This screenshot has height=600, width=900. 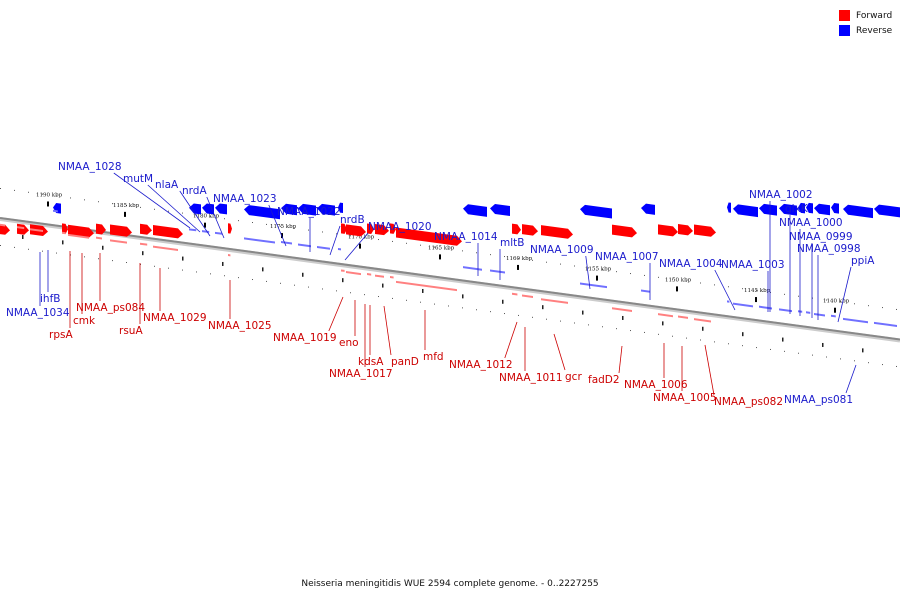 I want to click on reverse-gene-label: ppiA, so click(x=863, y=261).